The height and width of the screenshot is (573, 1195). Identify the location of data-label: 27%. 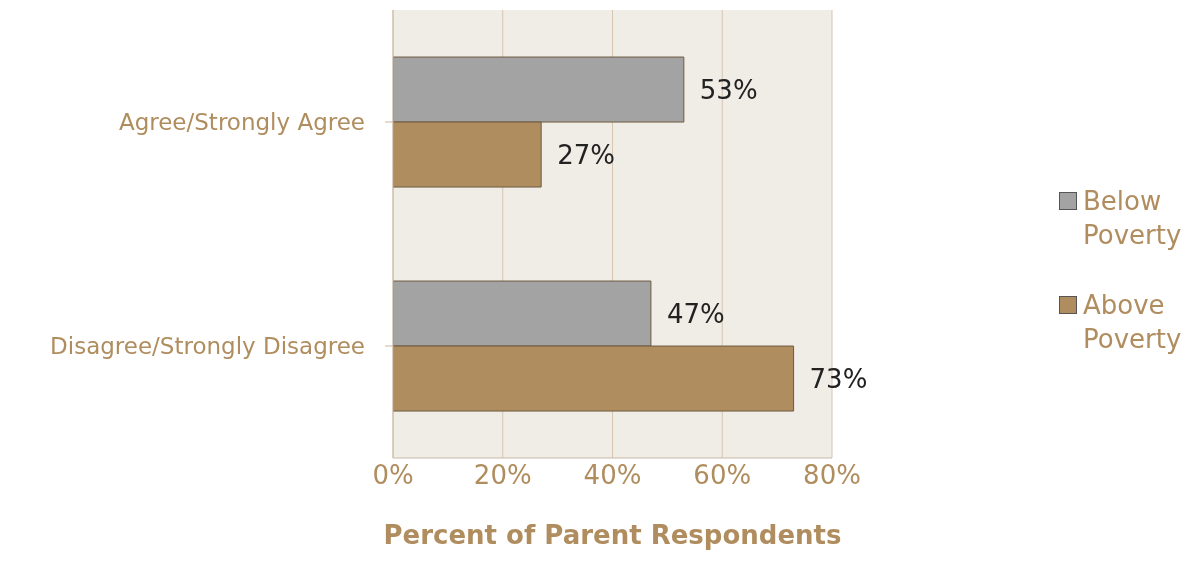
(586, 154).